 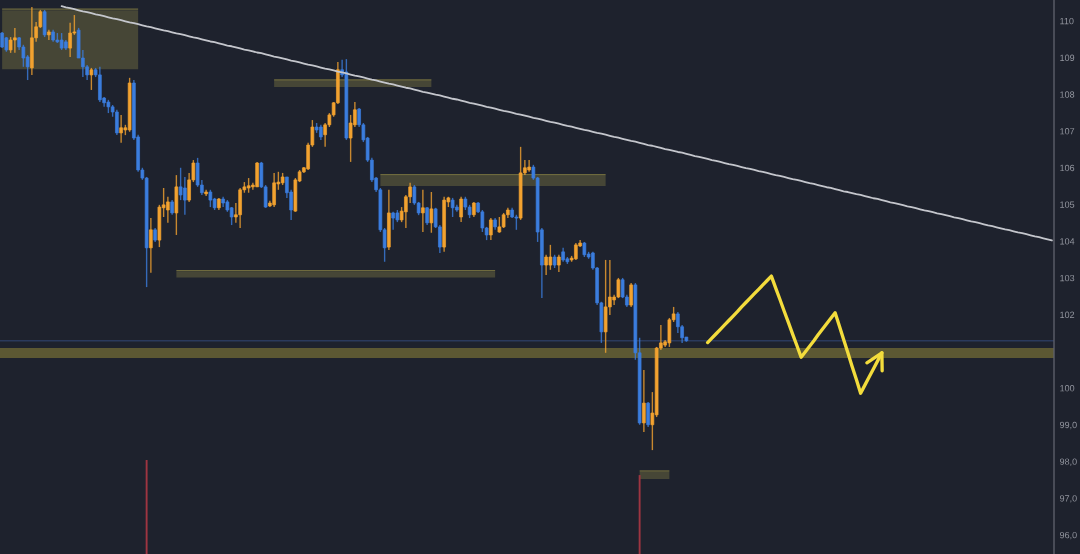 What do you see at coordinates (1067, 168) in the screenshot?
I see `y-tick-label: 106` at bounding box center [1067, 168].